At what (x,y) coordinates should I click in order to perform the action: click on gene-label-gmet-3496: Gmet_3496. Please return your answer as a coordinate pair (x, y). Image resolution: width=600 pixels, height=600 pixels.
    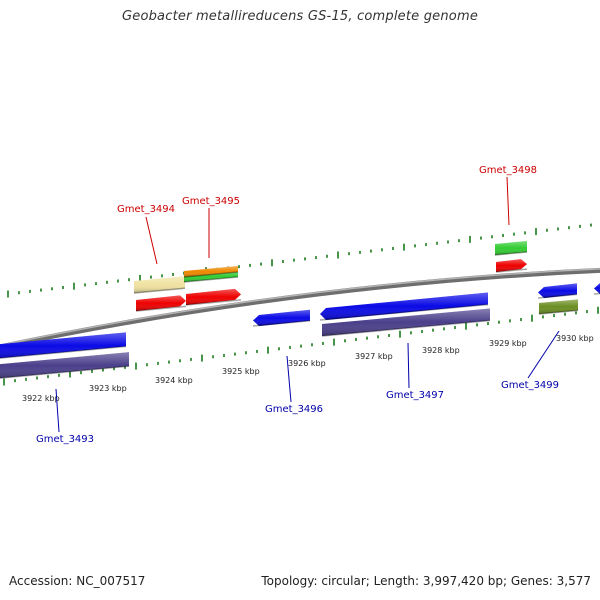
    Looking at the image, I should click on (294, 409).